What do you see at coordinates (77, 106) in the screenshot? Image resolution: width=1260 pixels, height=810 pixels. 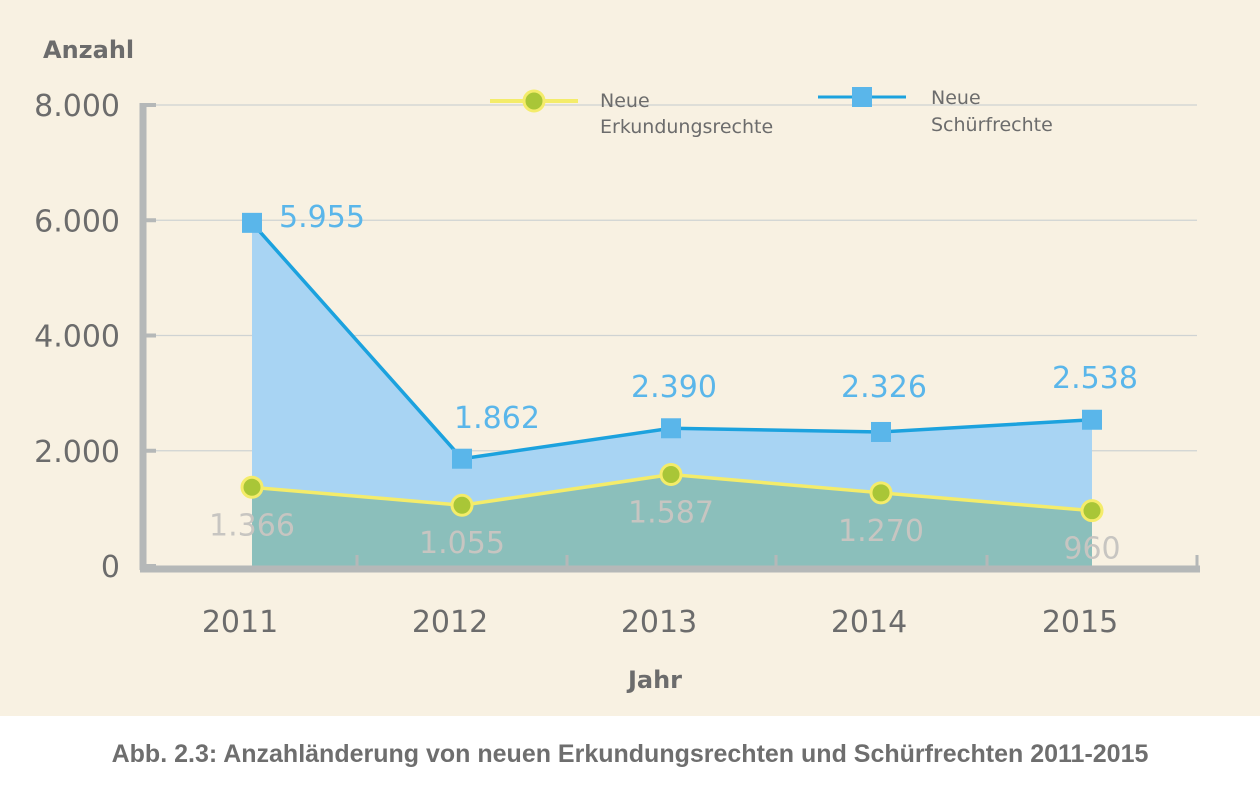 I see `y-tick-label: 8.000` at bounding box center [77, 106].